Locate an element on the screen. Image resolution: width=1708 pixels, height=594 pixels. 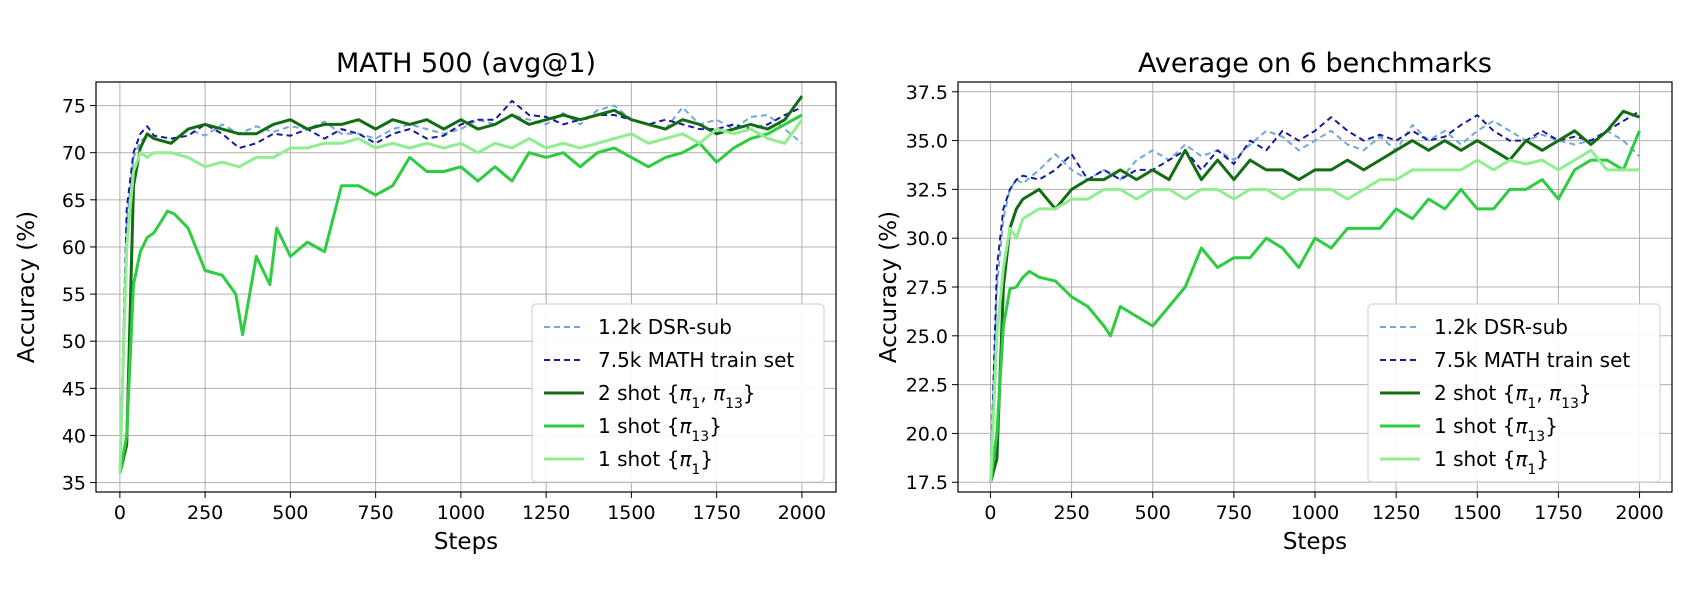
y-tick-label: 55 is located at coordinates (74, 295).